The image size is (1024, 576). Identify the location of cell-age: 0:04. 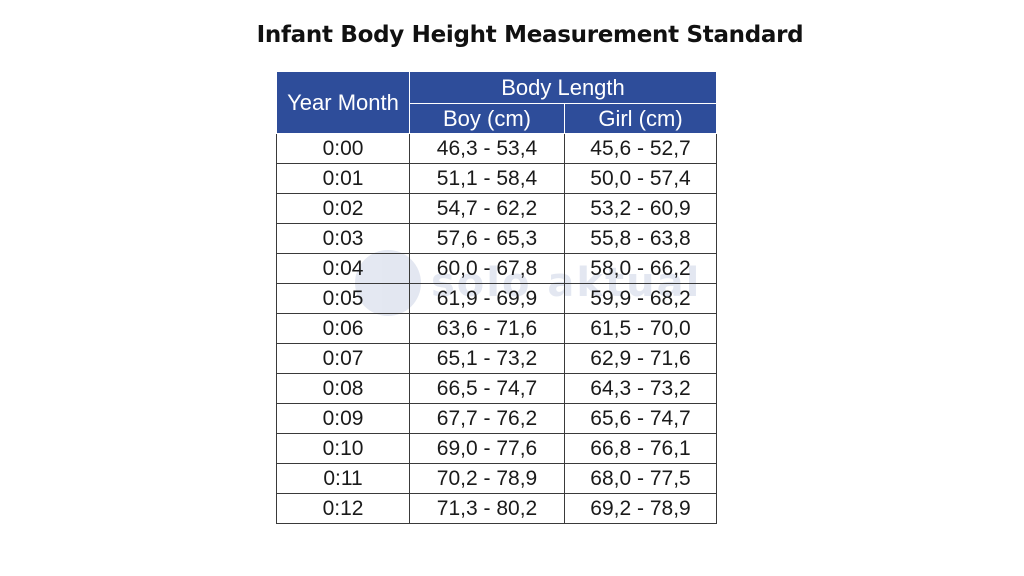
(343, 268).